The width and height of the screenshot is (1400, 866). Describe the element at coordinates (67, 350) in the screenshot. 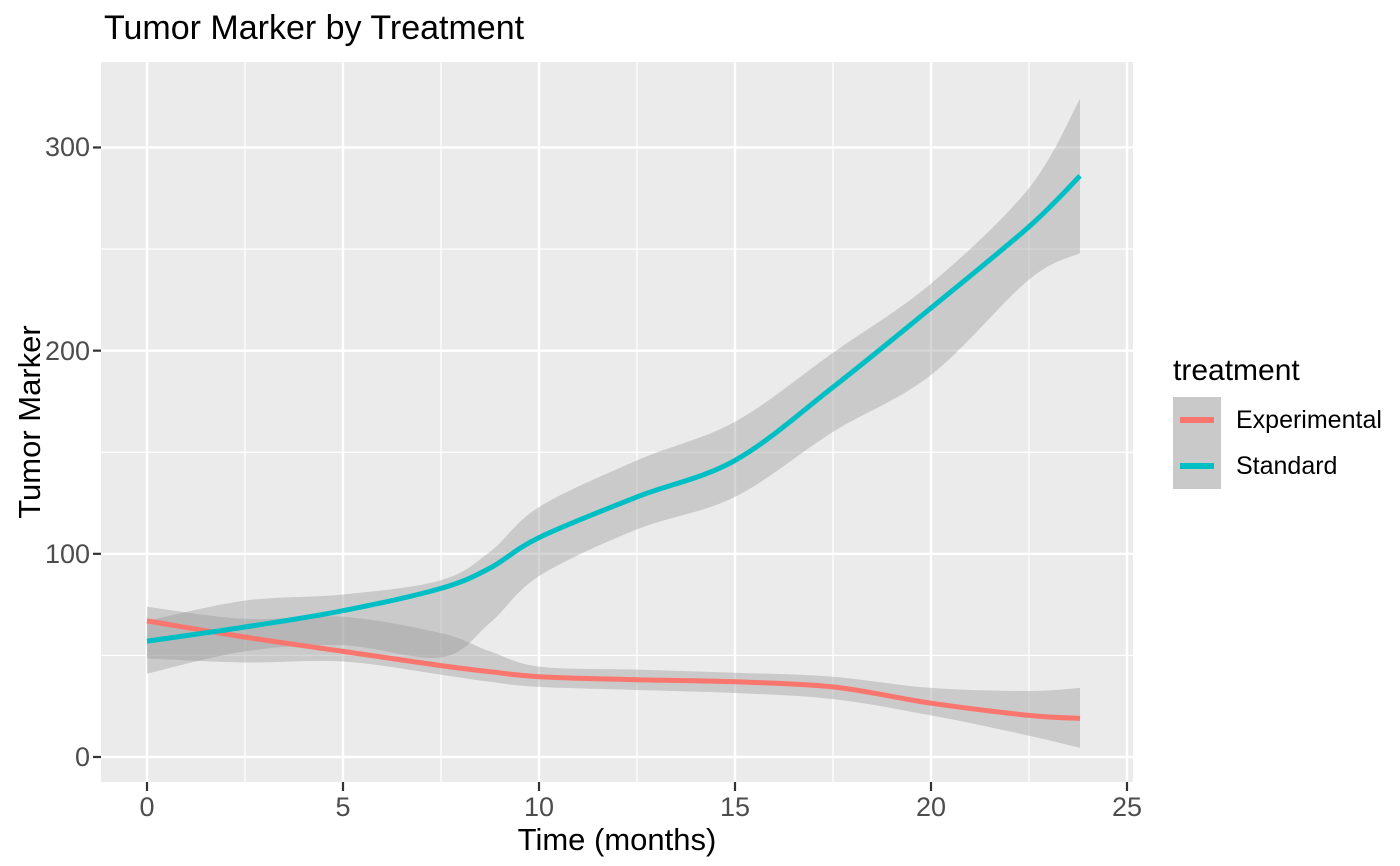

I see `y-tick-label-200: 200` at that location.